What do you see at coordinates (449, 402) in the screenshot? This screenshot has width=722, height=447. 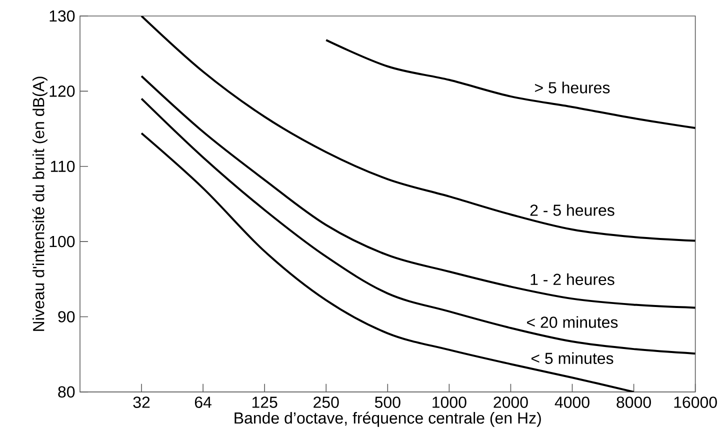 I see `x-tick-label: 1000` at bounding box center [449, 402].